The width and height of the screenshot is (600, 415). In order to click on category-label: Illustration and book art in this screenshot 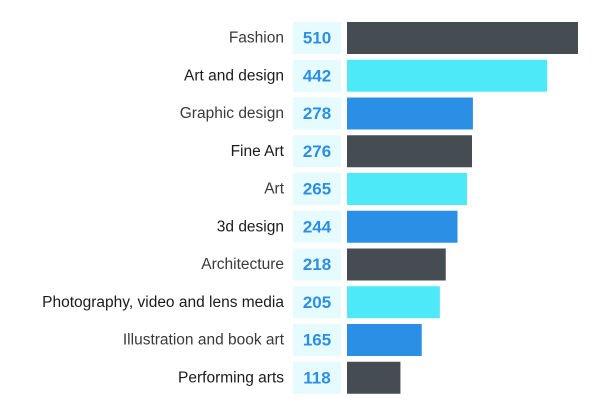, I will do `click(204, 340)`.